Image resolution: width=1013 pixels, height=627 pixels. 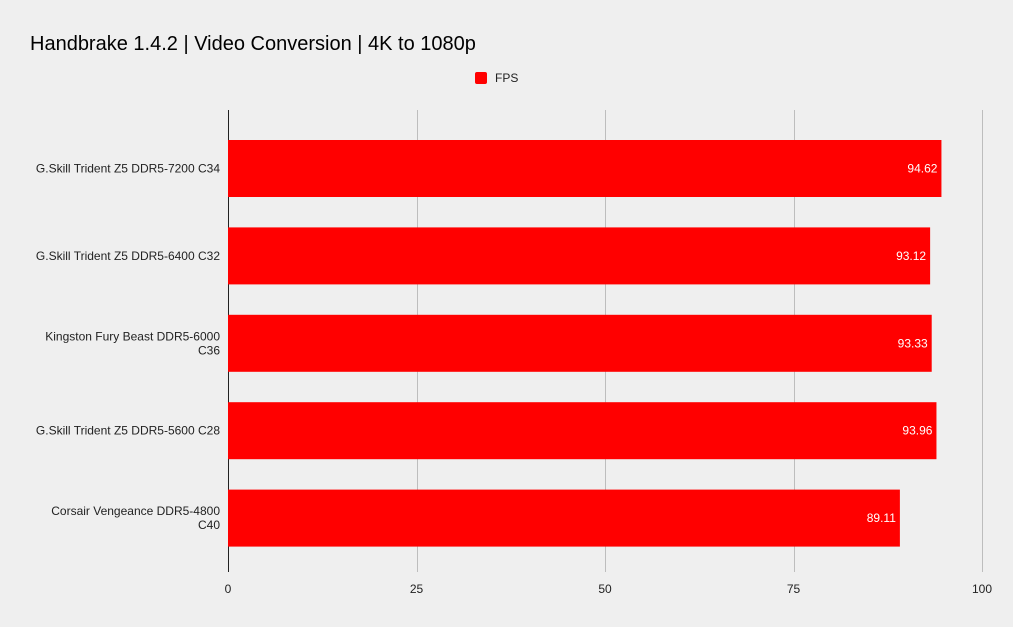 What do you see at coordinates (917, 431) in the screenshot?
I see `data-label: 93.96` at bounding box center [917, 431].